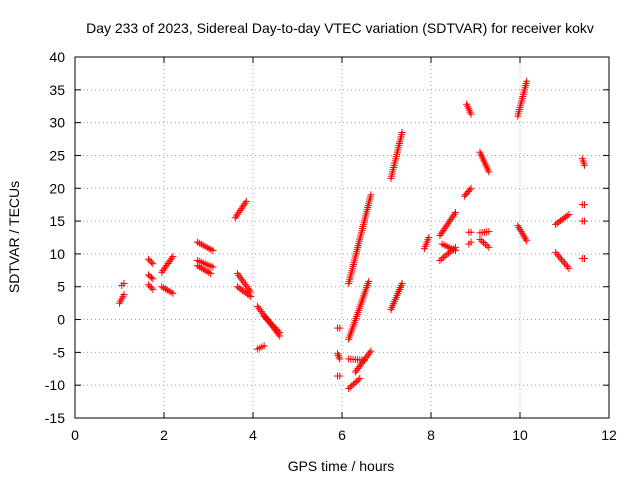 Image resolution: width=640 pixels, height=480 pixels. What do you see at coordinates (59, 352) in the screenshot?
I see `y-tick-label: -5` at bounding box center [59, 352].